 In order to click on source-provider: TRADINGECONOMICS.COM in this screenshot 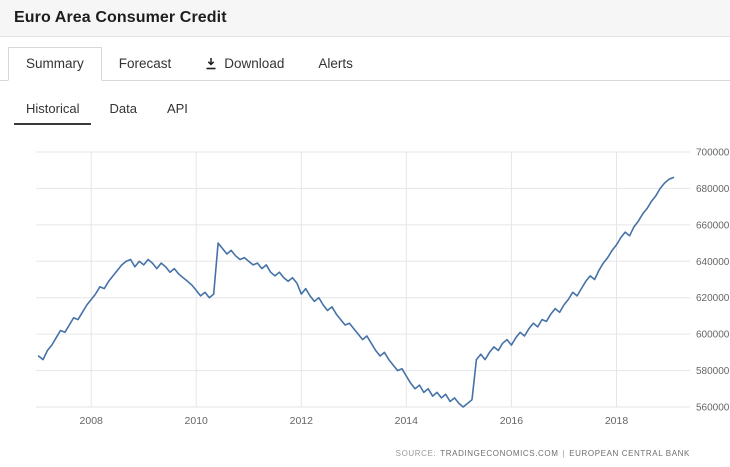, I will do `click(499, 453)`.